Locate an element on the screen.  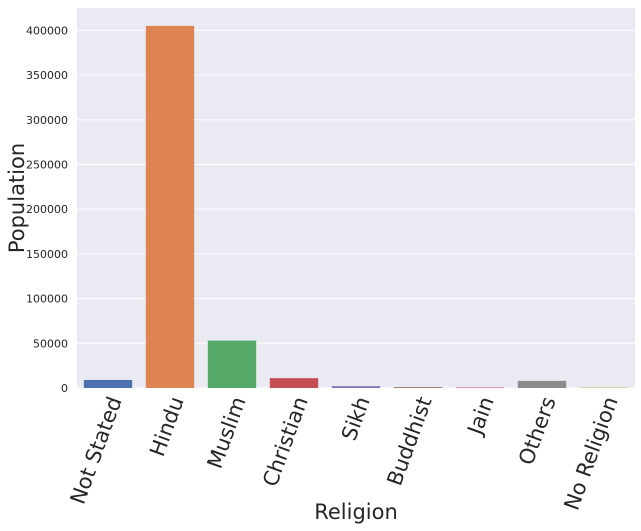
bar-jain is located at coordinates (480, 387).